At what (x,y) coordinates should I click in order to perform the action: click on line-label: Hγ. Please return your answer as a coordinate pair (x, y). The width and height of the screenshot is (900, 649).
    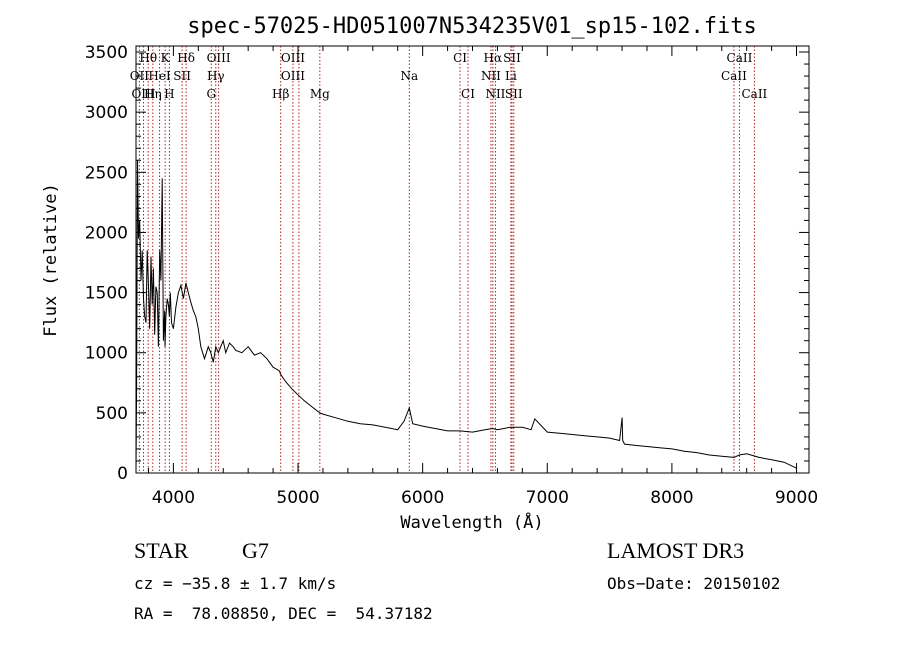
    Looking at the image, I should click on (216, 76).